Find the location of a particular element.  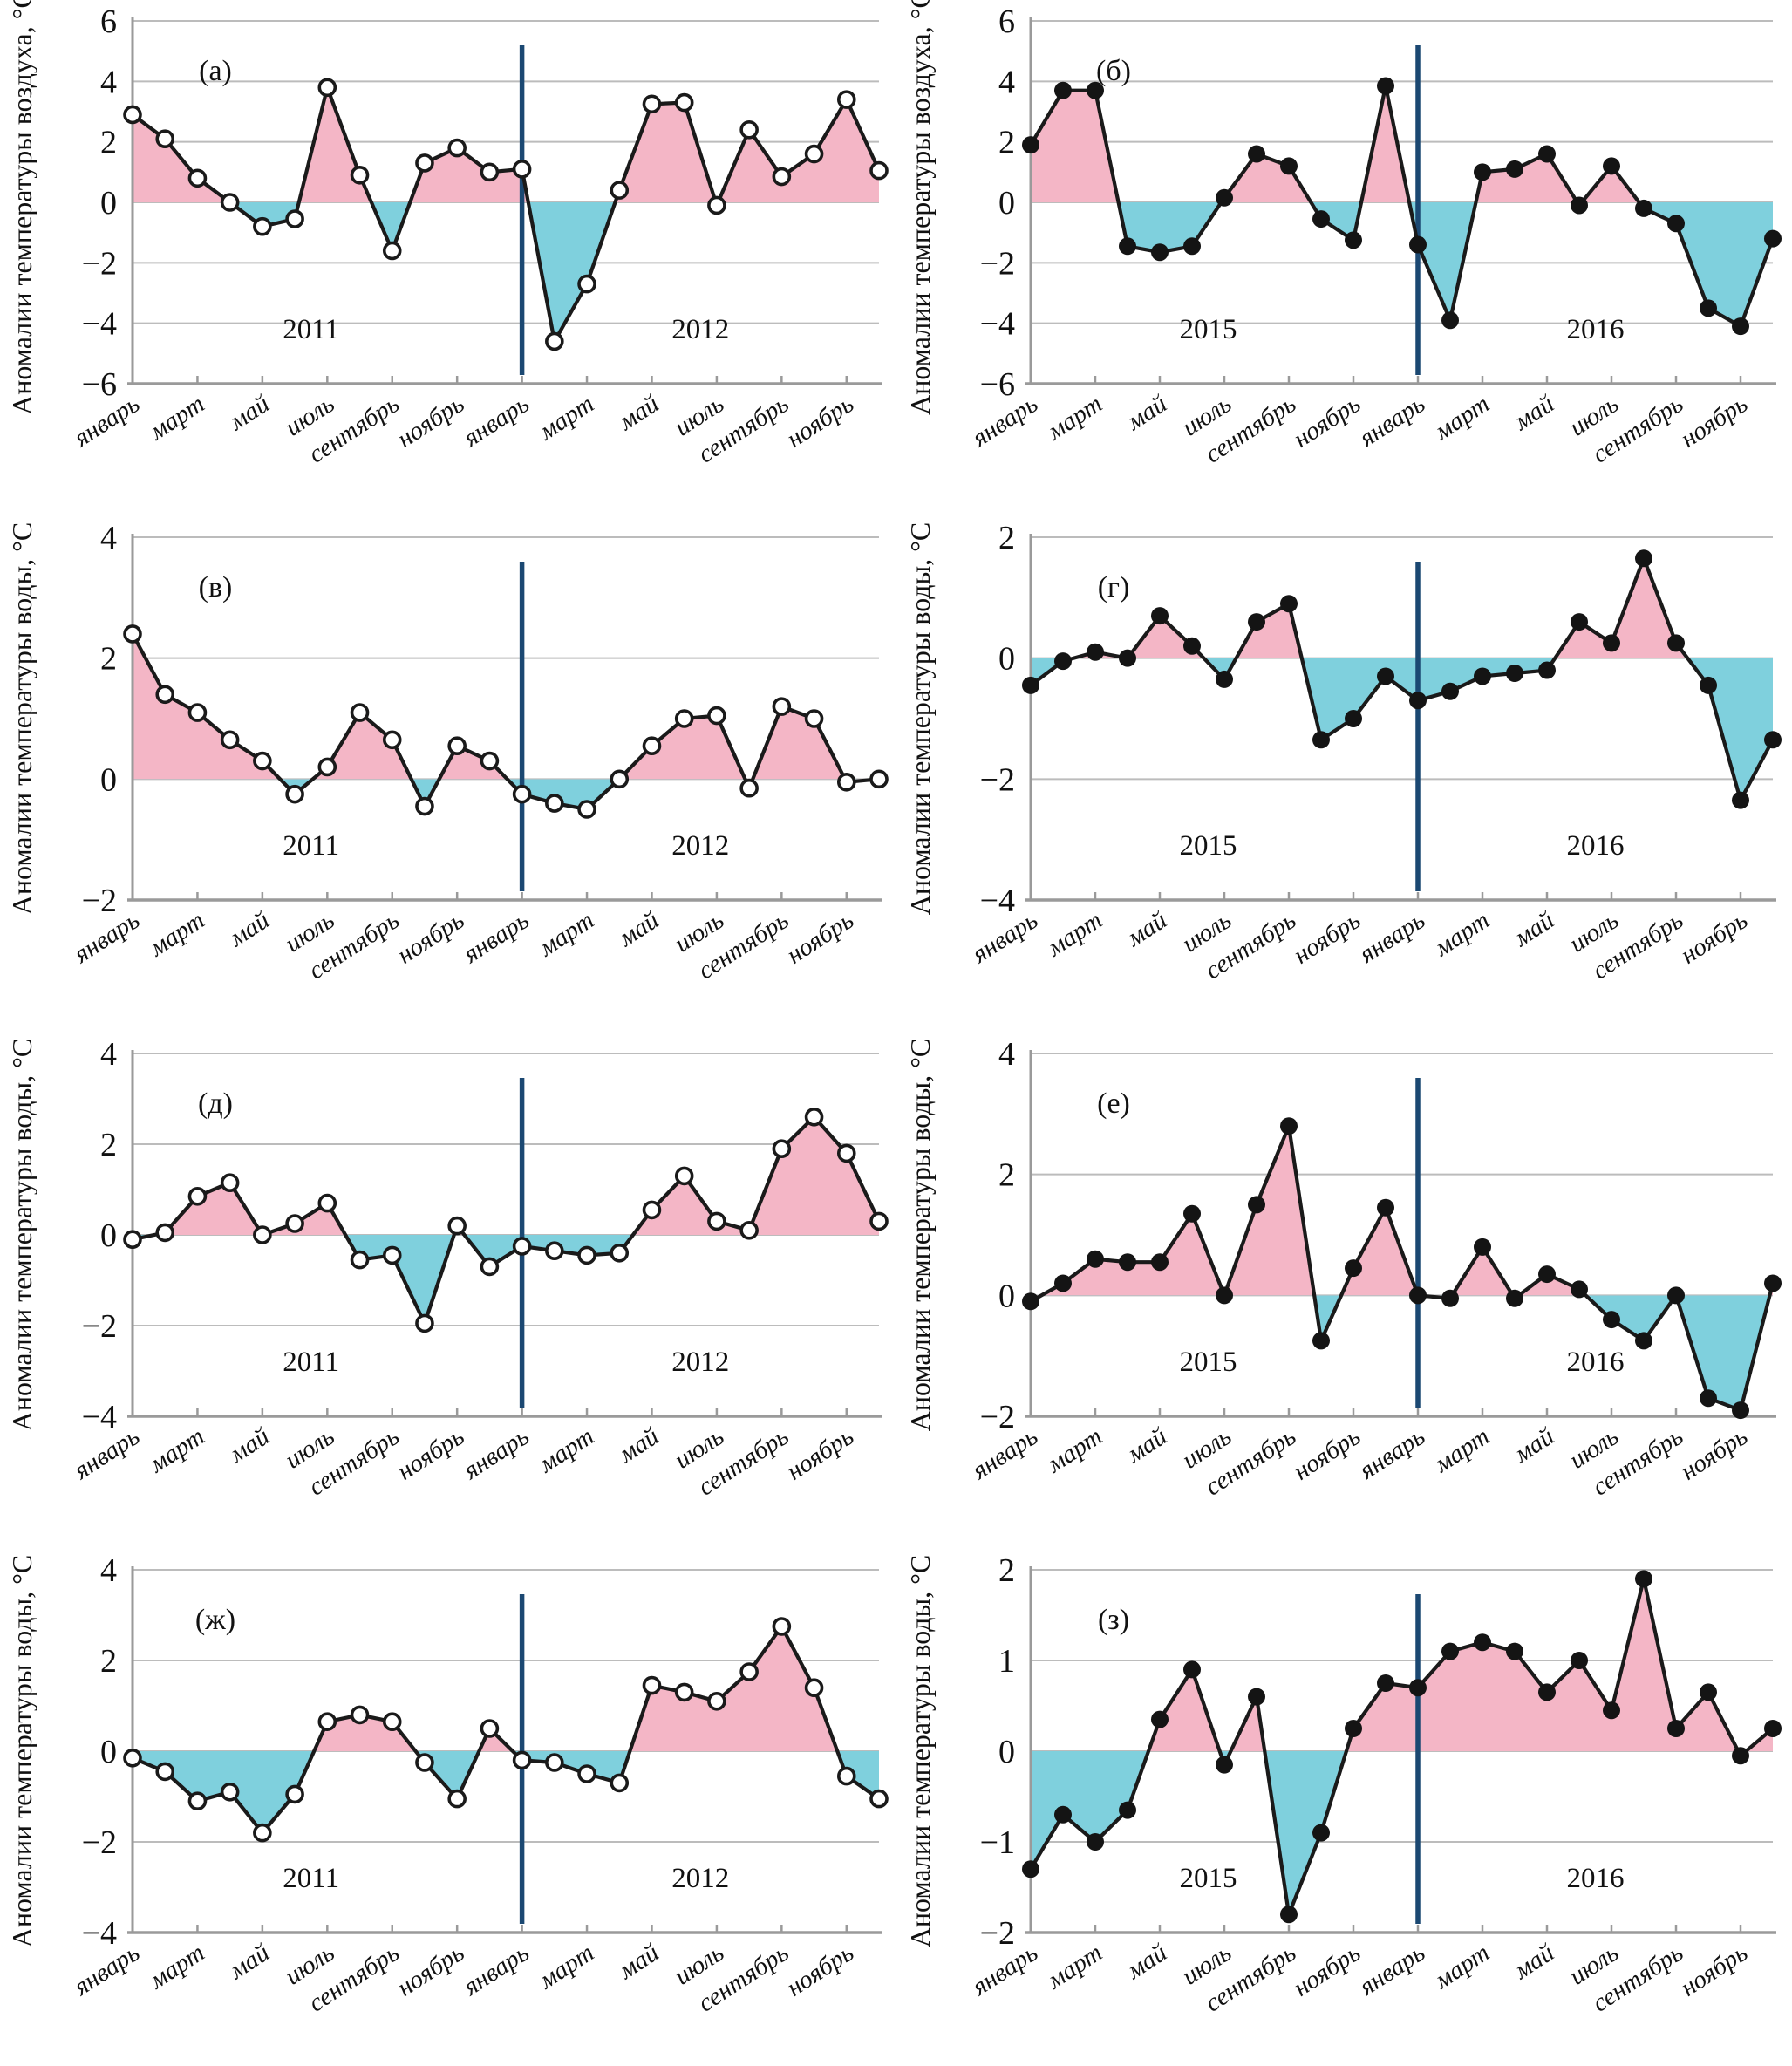

negative-anomaly-area is located at coordinates (506, 1279).